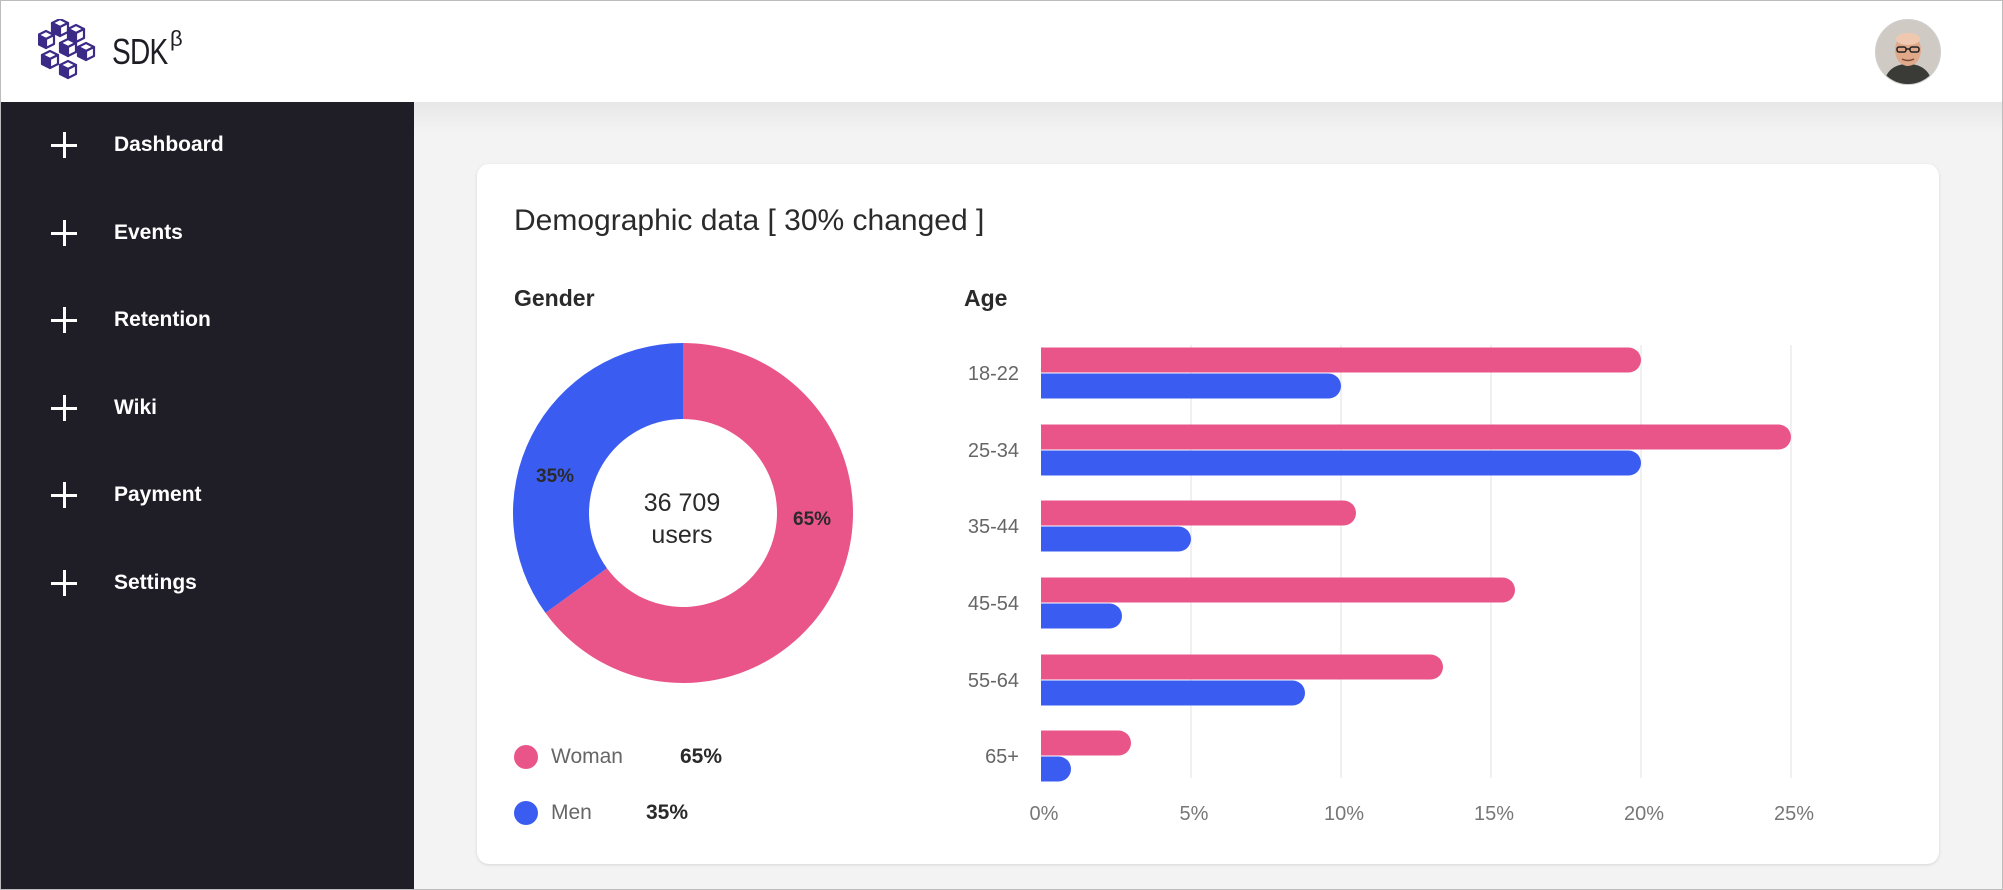 Image resolution: width=2003 pixels, height=890 pixels. Describe the element at coordinates (158, 494) in the screenshot. I see `sidebar-item-label: Payment` at that location.